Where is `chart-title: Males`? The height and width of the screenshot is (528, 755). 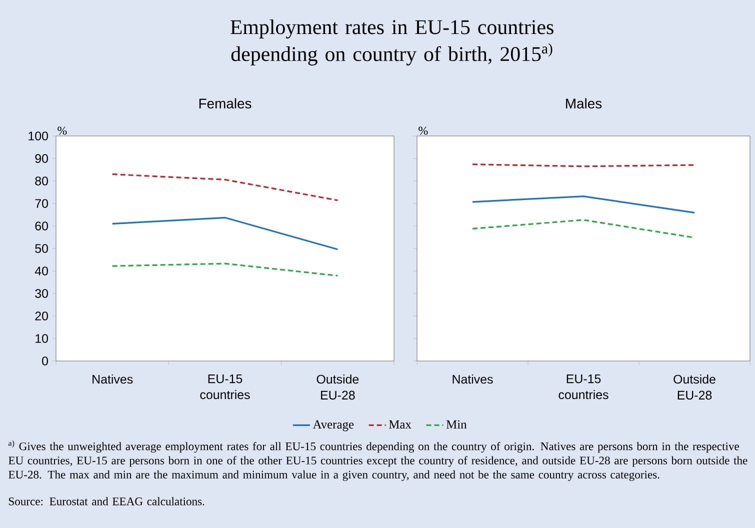 chart-title: Males is located at coordinates (584, 103).